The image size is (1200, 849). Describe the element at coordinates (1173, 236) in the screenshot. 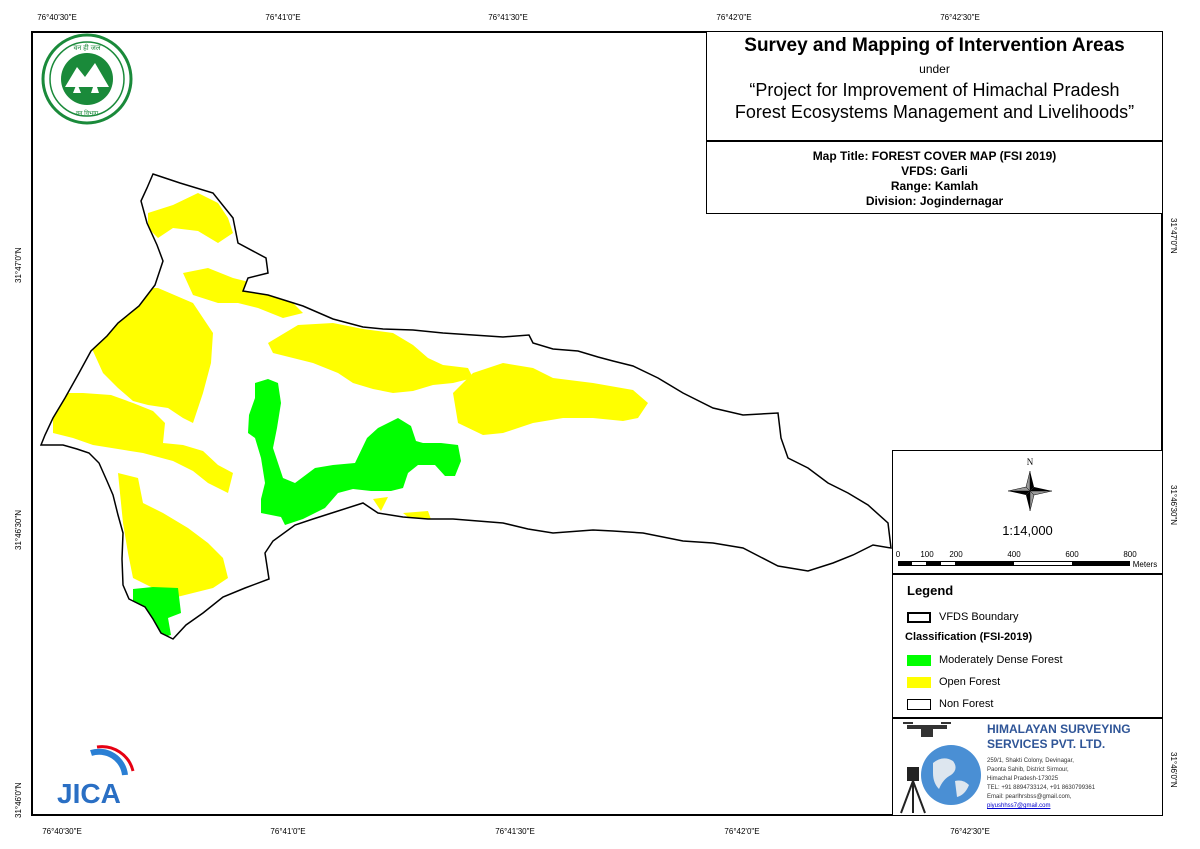

I see `graticule-right-label: 31°47'0"N` at that location.